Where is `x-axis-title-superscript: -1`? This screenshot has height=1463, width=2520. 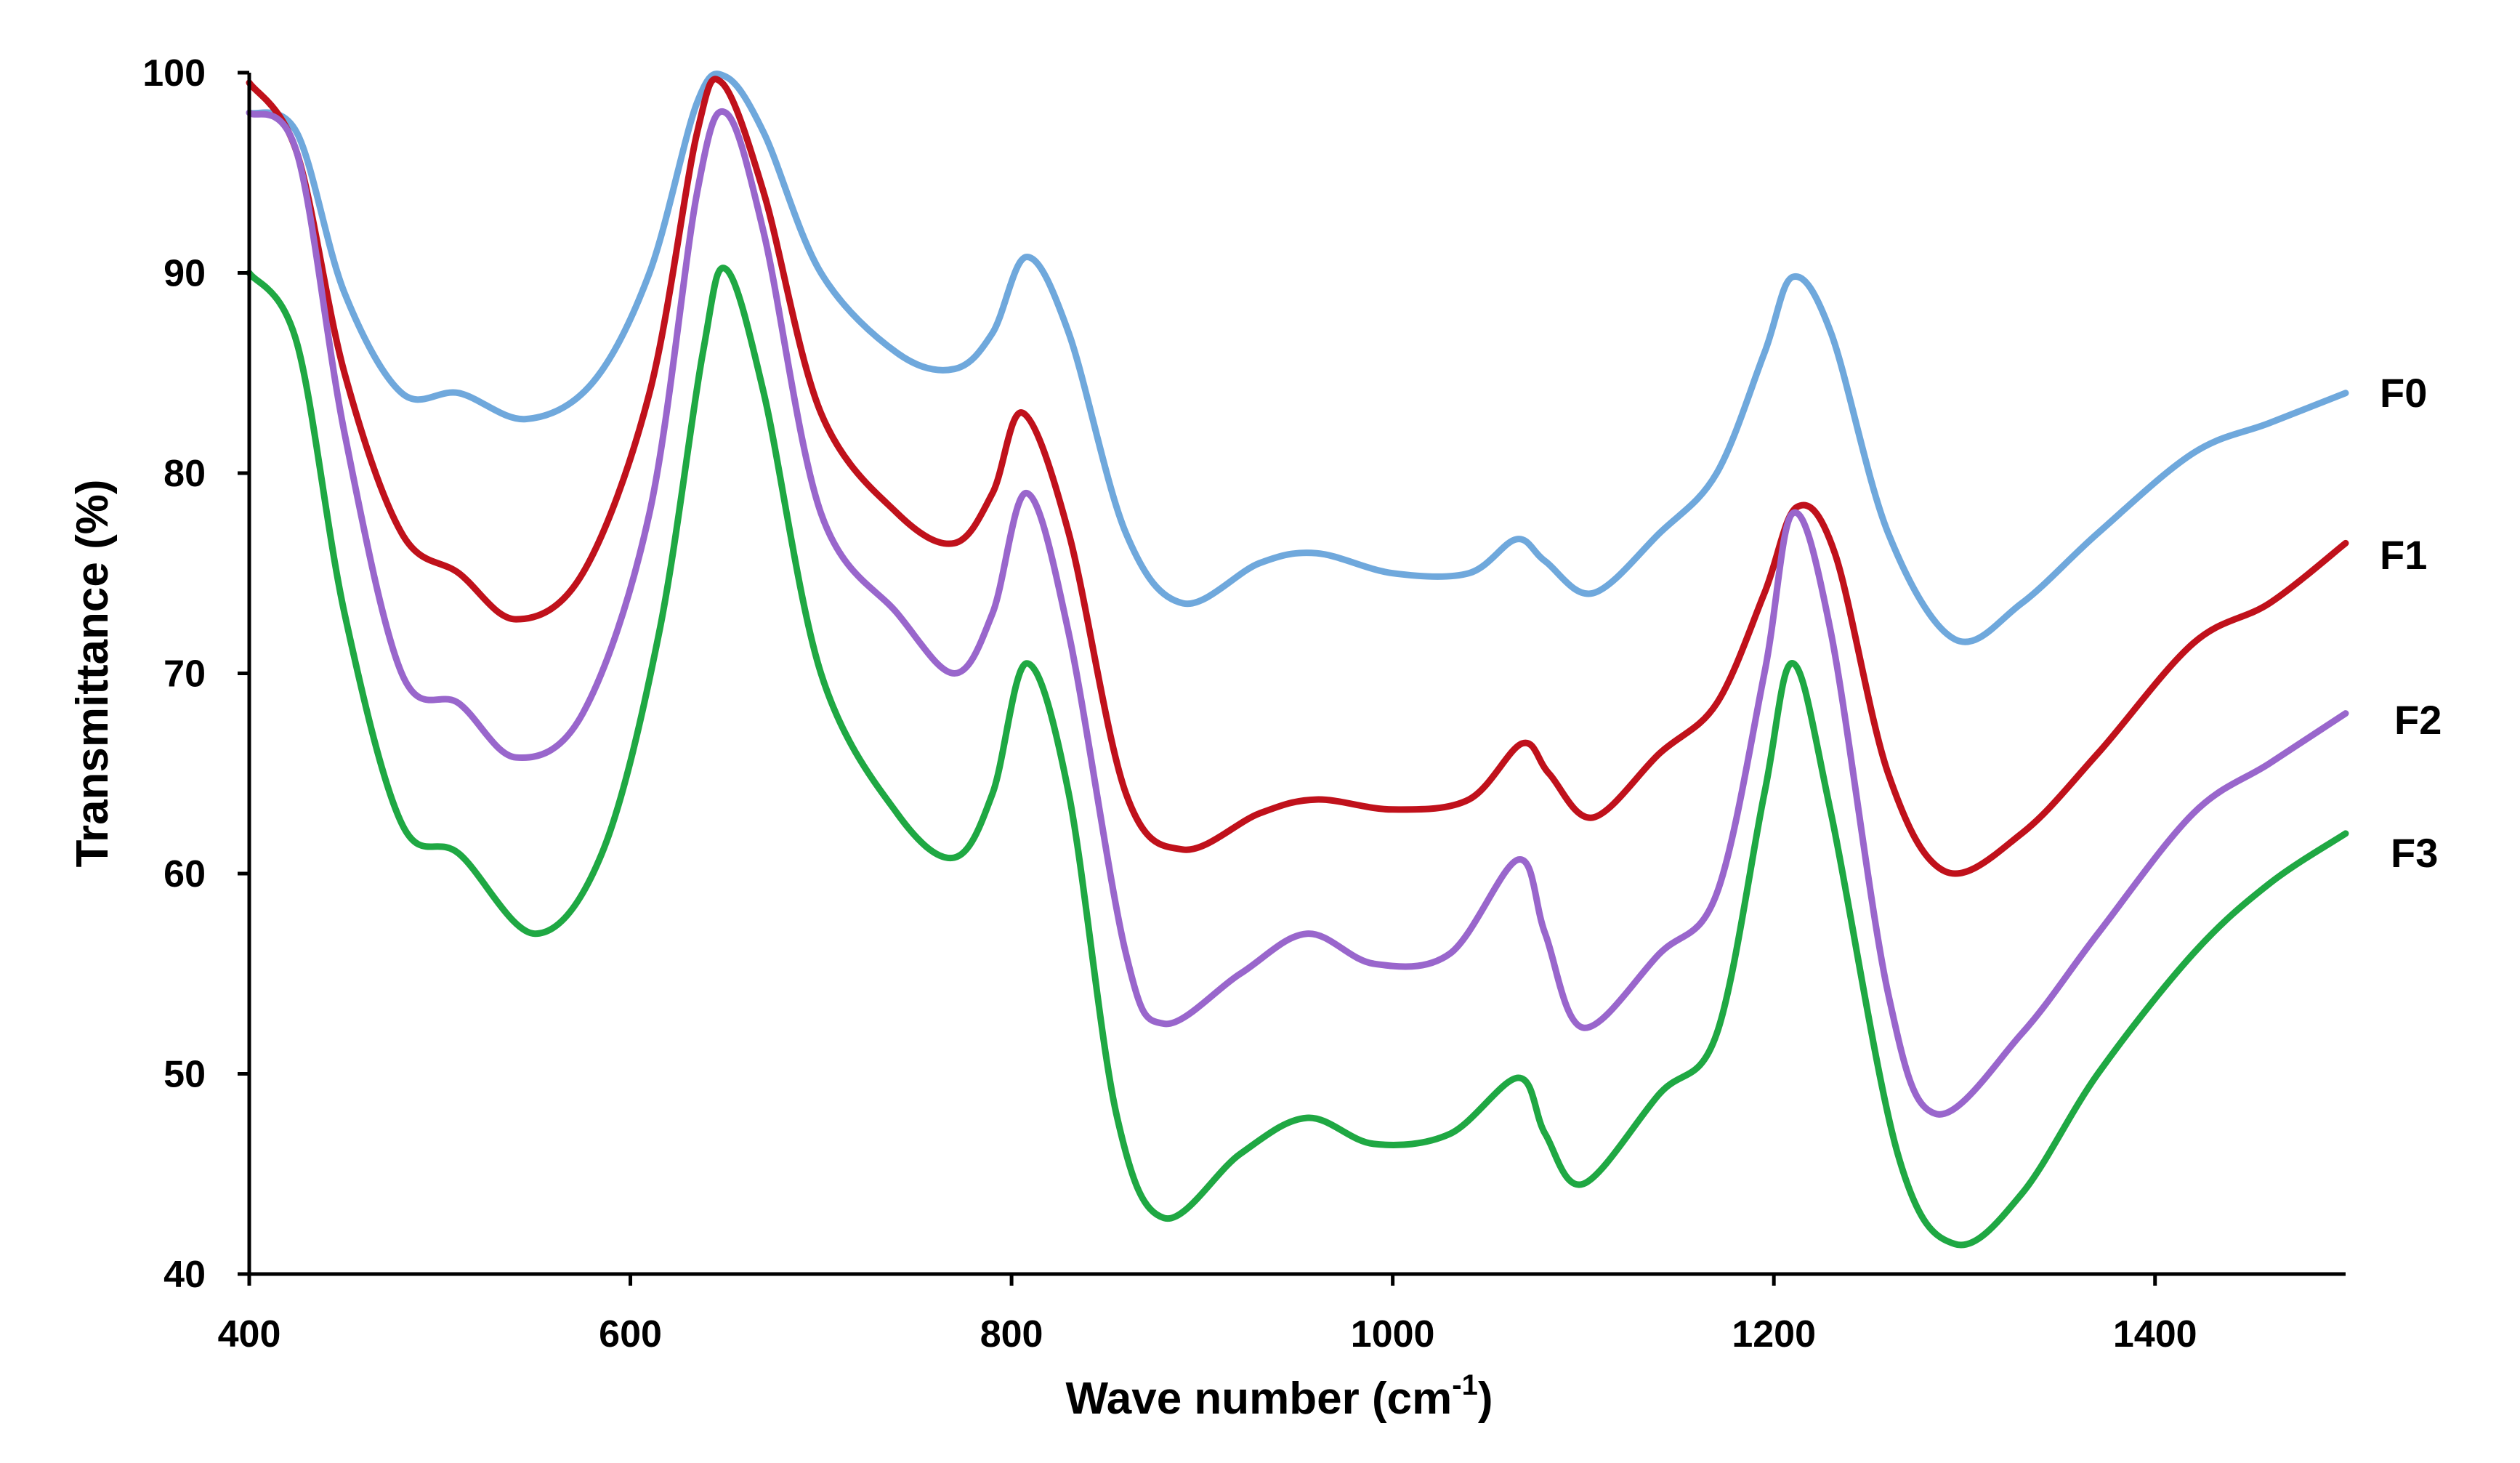 x-axis-title-superscript: -1 is located at coordinates (1465, 1385).